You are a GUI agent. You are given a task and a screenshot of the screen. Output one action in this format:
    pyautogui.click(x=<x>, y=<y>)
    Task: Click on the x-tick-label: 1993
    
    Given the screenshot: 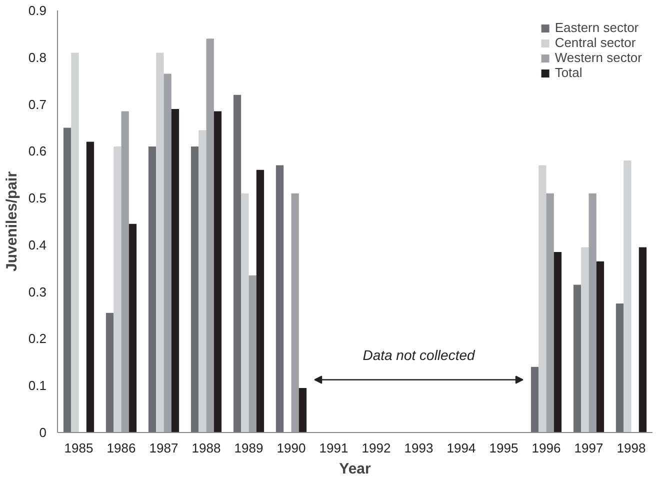 What is the action you would take?
    pyautogui.click(x=419, y=448)
    